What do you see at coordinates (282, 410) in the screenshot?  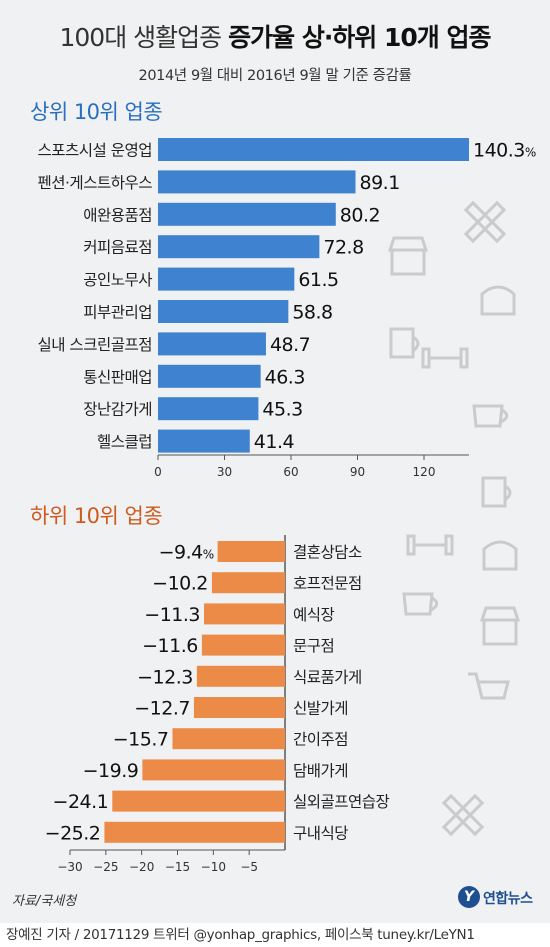 I see `value-label-top-8: 45.3` at bounding box center [282, 410].